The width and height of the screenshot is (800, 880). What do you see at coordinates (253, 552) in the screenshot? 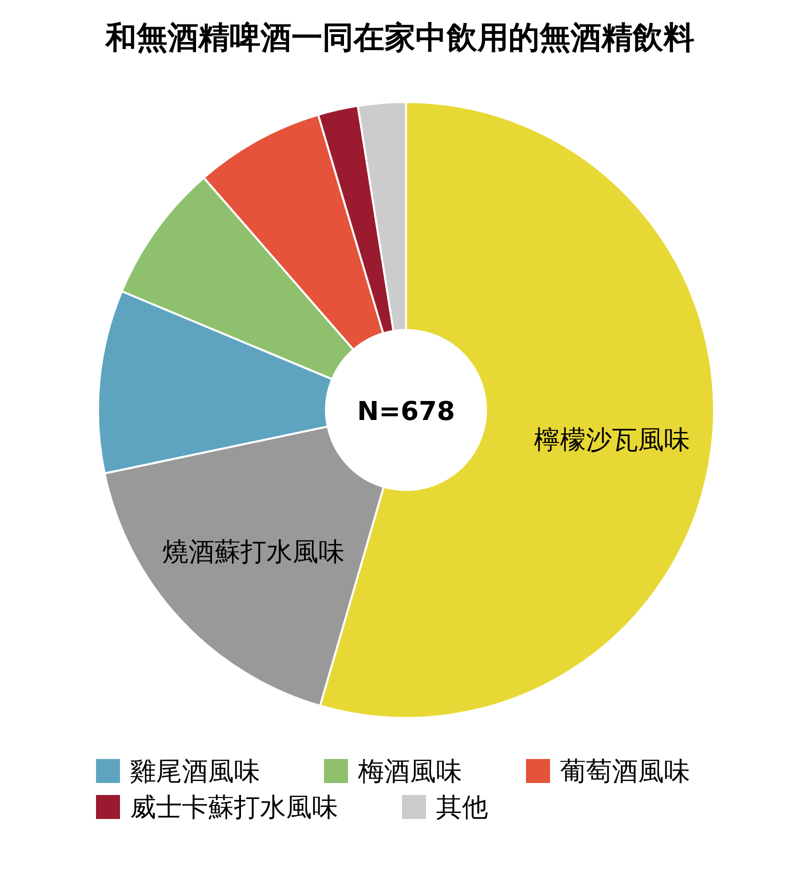
I see `slice-label: 燒酒蘇打水風味` at bounding box center [253, 552].